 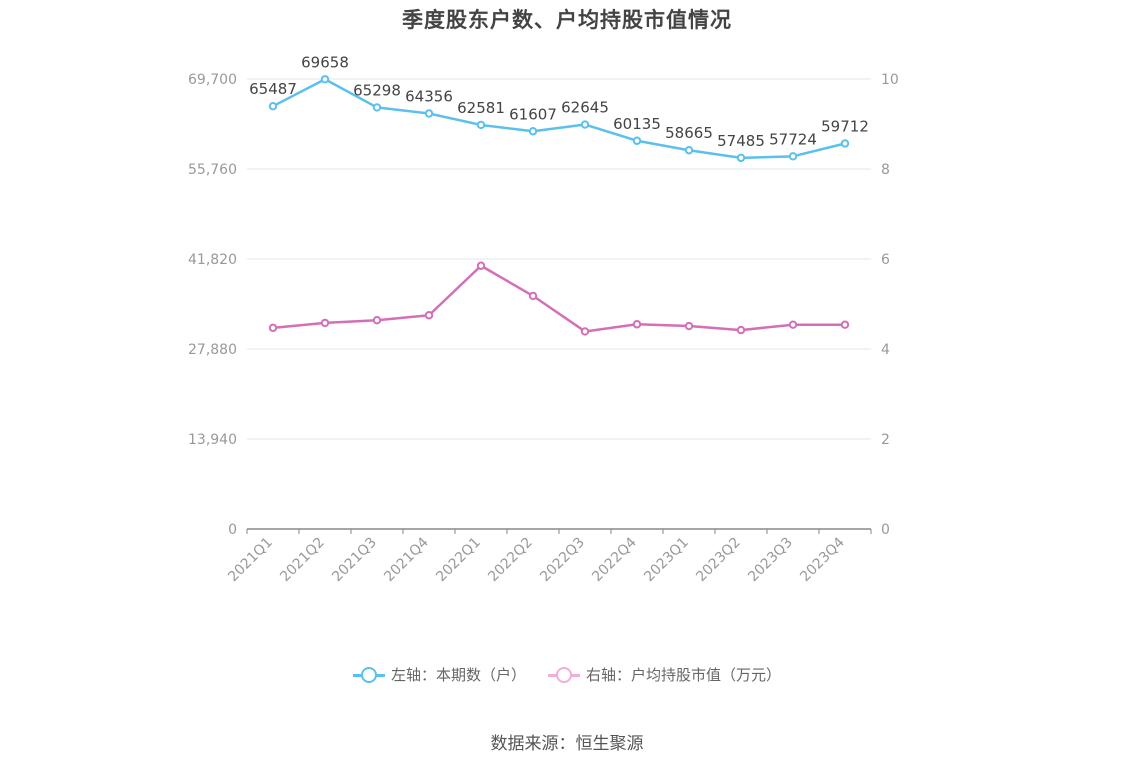 What do you see at coordinates (741, 141) in the screenshot?
I see `data-label: 57485` at bounding box center [741, 141].